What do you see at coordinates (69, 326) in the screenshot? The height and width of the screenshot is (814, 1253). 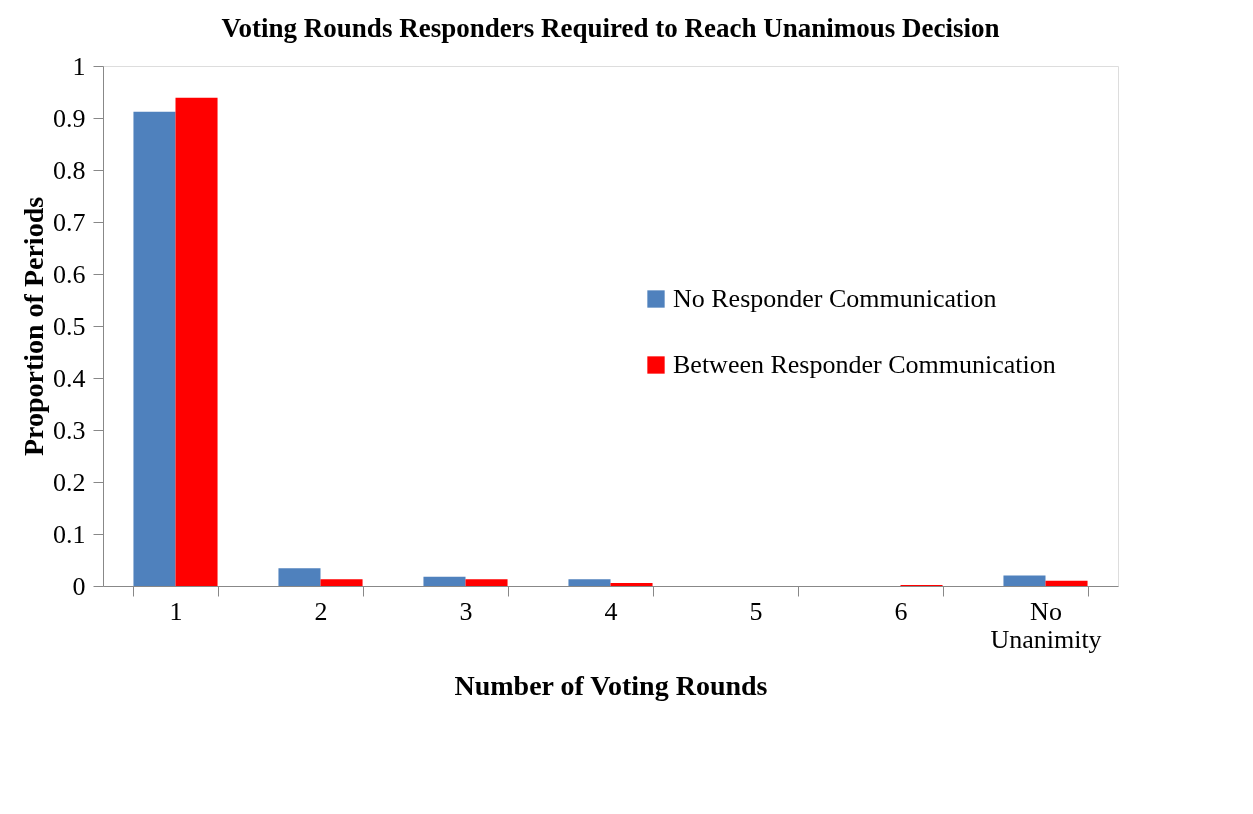 I see `y-tick-label: 0.5` at bounding box center [69, 326].